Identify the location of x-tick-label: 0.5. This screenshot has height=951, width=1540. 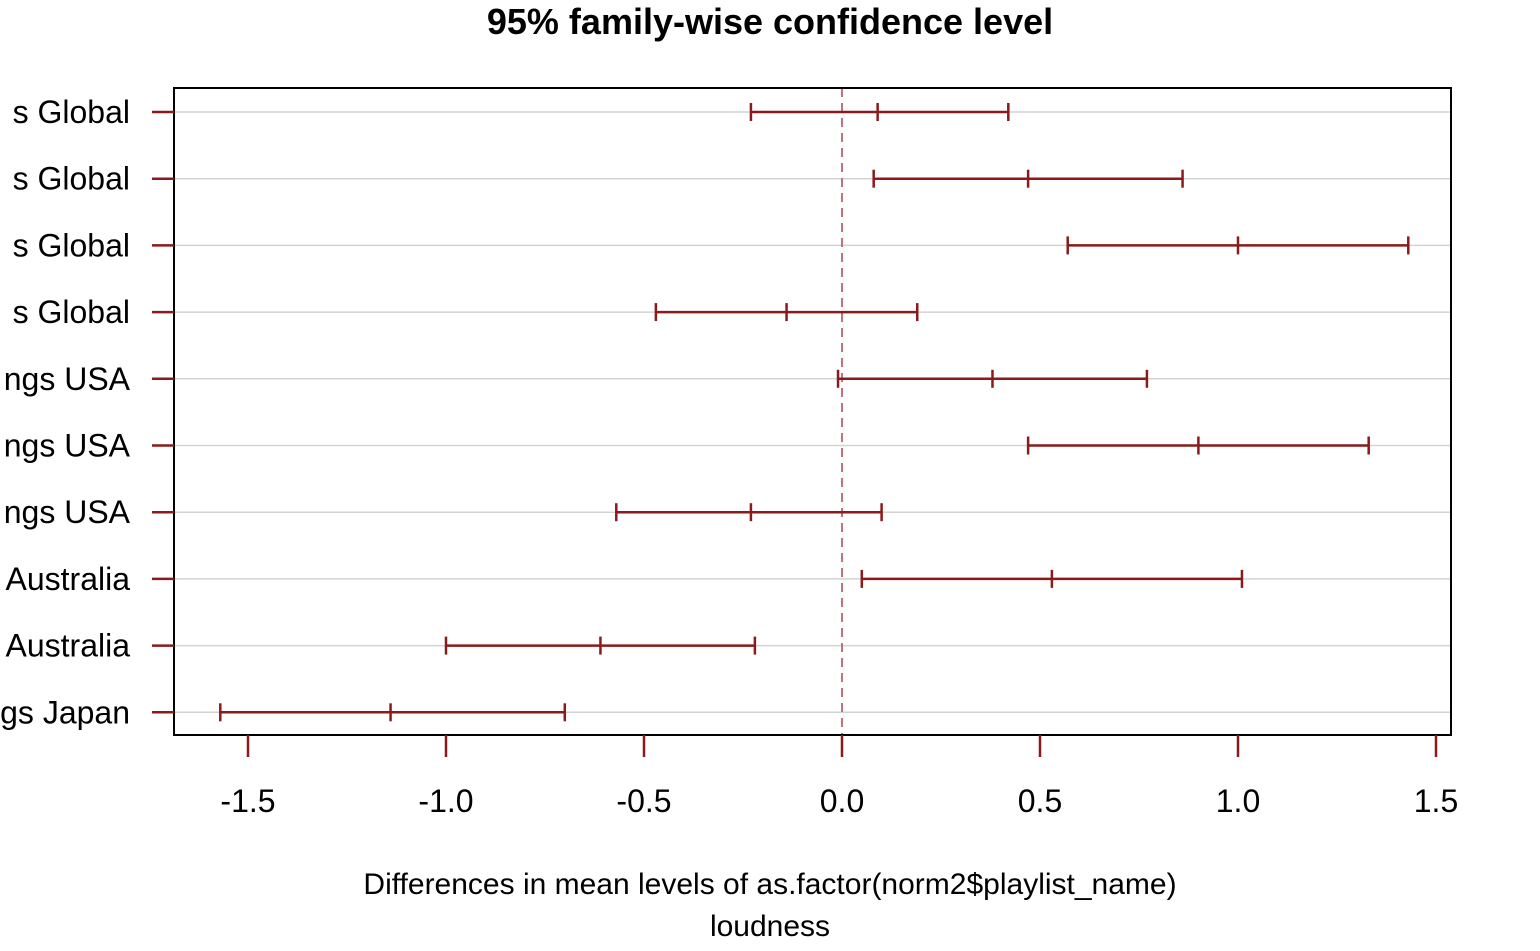
(1040, 801).